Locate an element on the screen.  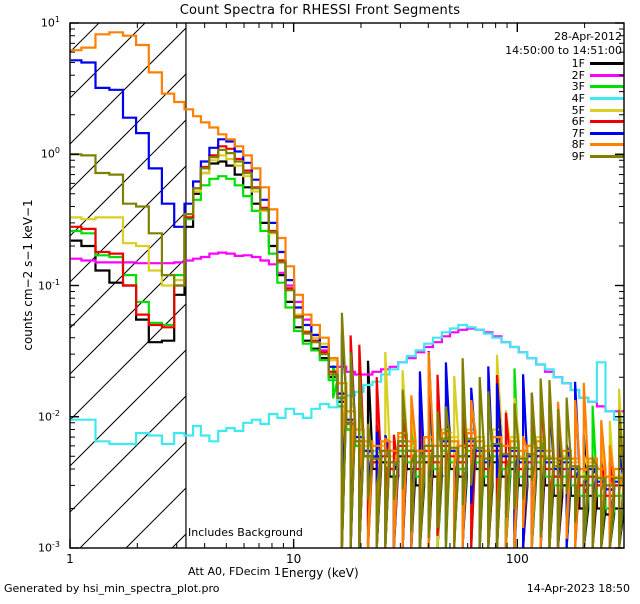
legend-item-label: 4F is located at coordinates (578, 99).